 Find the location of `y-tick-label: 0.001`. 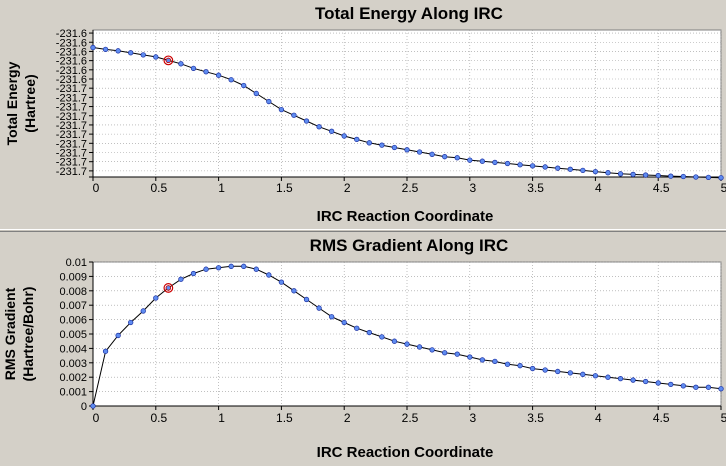

y-tick-label: 0.001 is located at coordinates (73, 393).